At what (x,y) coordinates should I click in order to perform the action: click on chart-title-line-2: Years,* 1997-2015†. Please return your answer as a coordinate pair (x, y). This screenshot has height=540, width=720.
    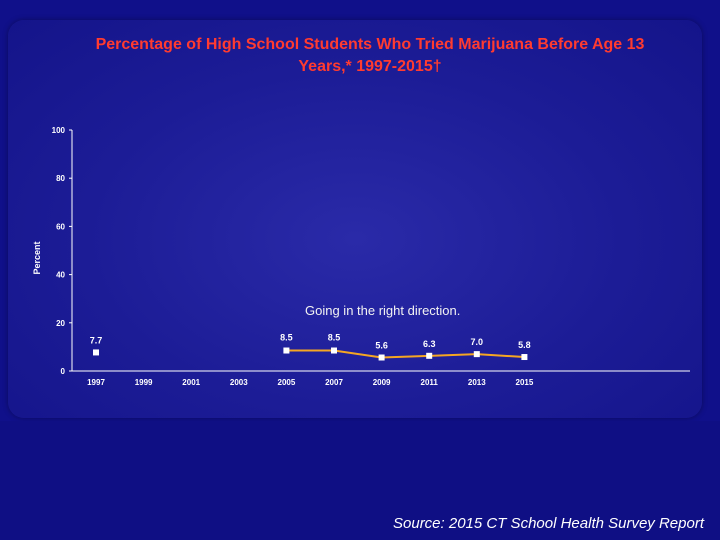
    Looking at the image, I should click on (370, 66).